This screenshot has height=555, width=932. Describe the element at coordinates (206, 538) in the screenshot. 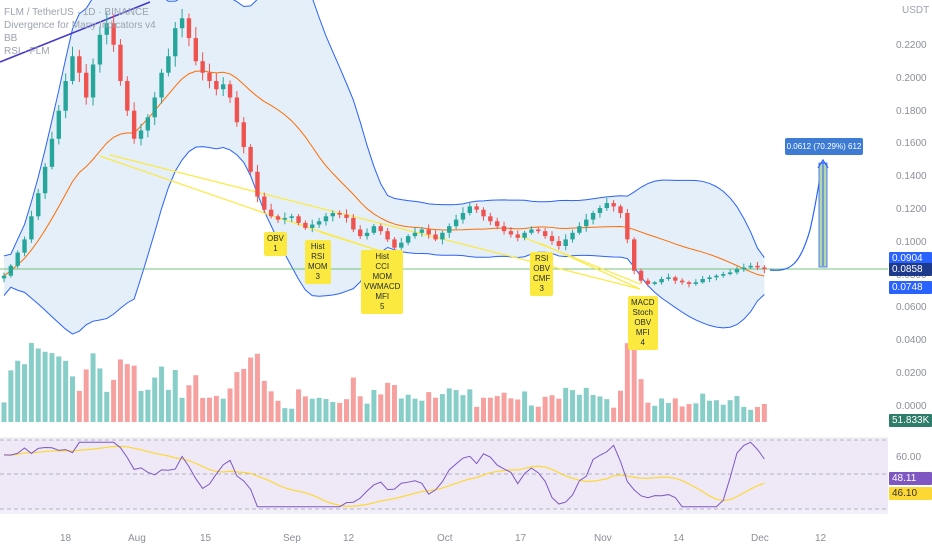

I see `time-axis-label: 15` at that location.